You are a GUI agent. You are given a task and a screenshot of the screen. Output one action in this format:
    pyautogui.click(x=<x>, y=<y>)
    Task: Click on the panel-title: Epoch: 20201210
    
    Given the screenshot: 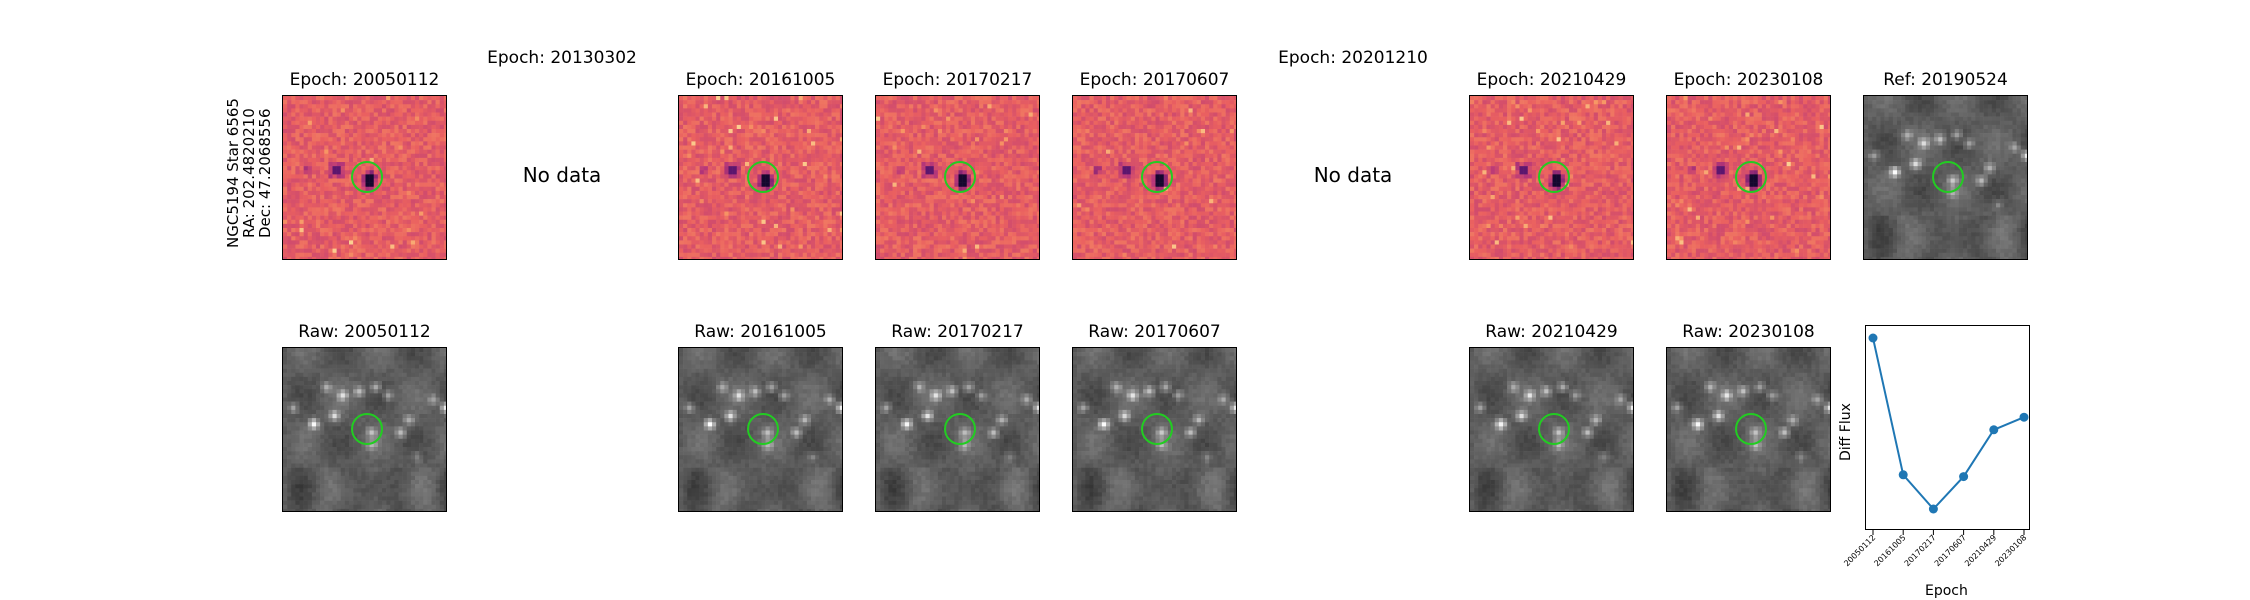 What is the action you would take?
    pyautogui.click(x=1353, y=58)
    